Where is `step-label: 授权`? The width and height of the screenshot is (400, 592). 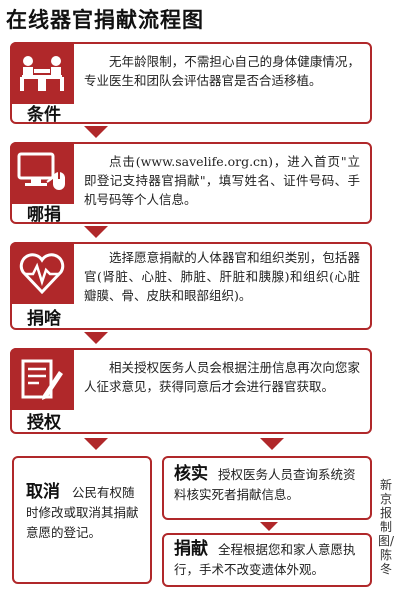
step-label: 授权 is located at coordinates (44, 423).